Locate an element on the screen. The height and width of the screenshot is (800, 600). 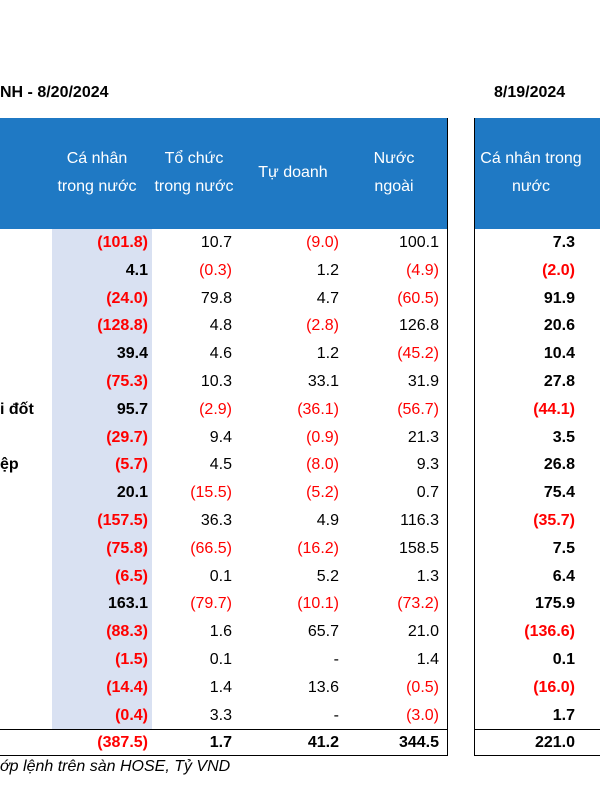
cell-institution: 3.3 is located at coordinates (220, 715).